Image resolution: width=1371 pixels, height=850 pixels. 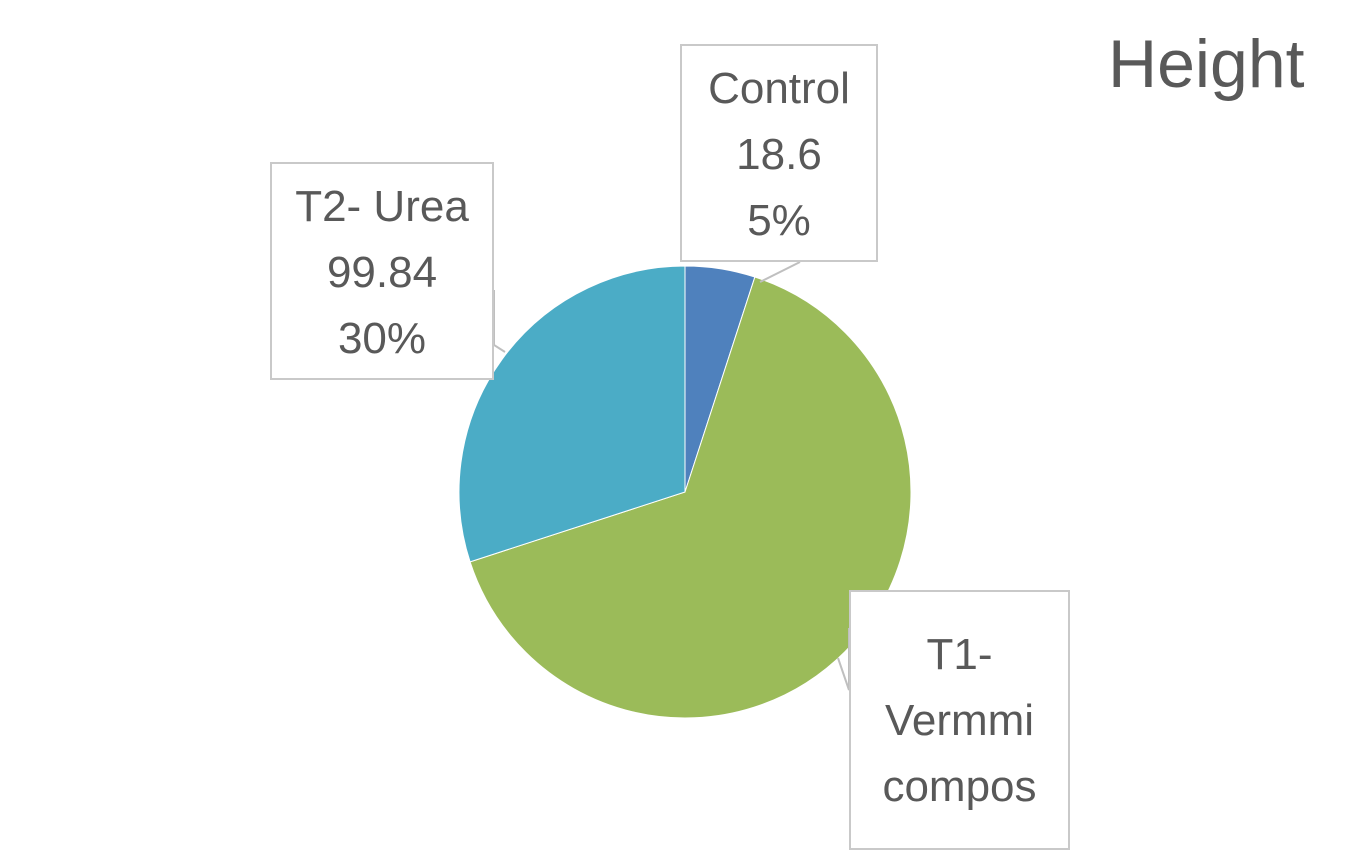 I want to click on data-label-t1-line1: T1-, so click(x=959, y=654).